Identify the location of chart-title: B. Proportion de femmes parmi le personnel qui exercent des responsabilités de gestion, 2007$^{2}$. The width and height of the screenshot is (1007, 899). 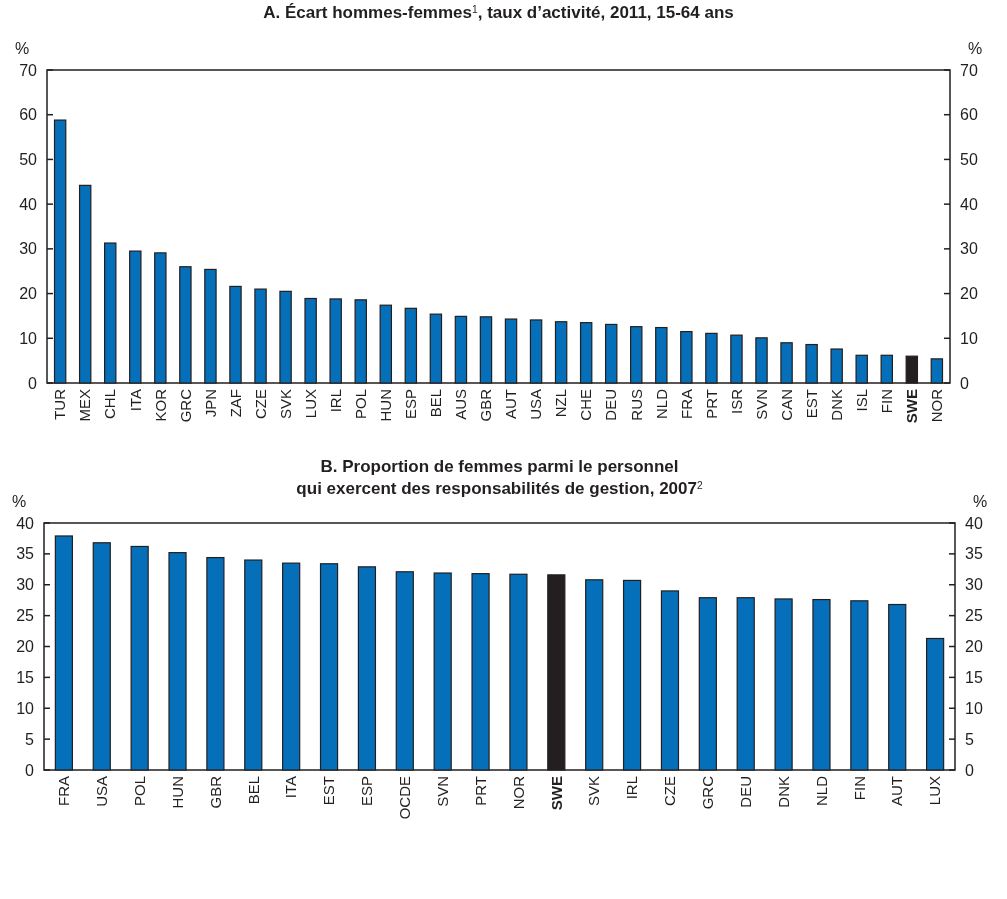
(499, 477).